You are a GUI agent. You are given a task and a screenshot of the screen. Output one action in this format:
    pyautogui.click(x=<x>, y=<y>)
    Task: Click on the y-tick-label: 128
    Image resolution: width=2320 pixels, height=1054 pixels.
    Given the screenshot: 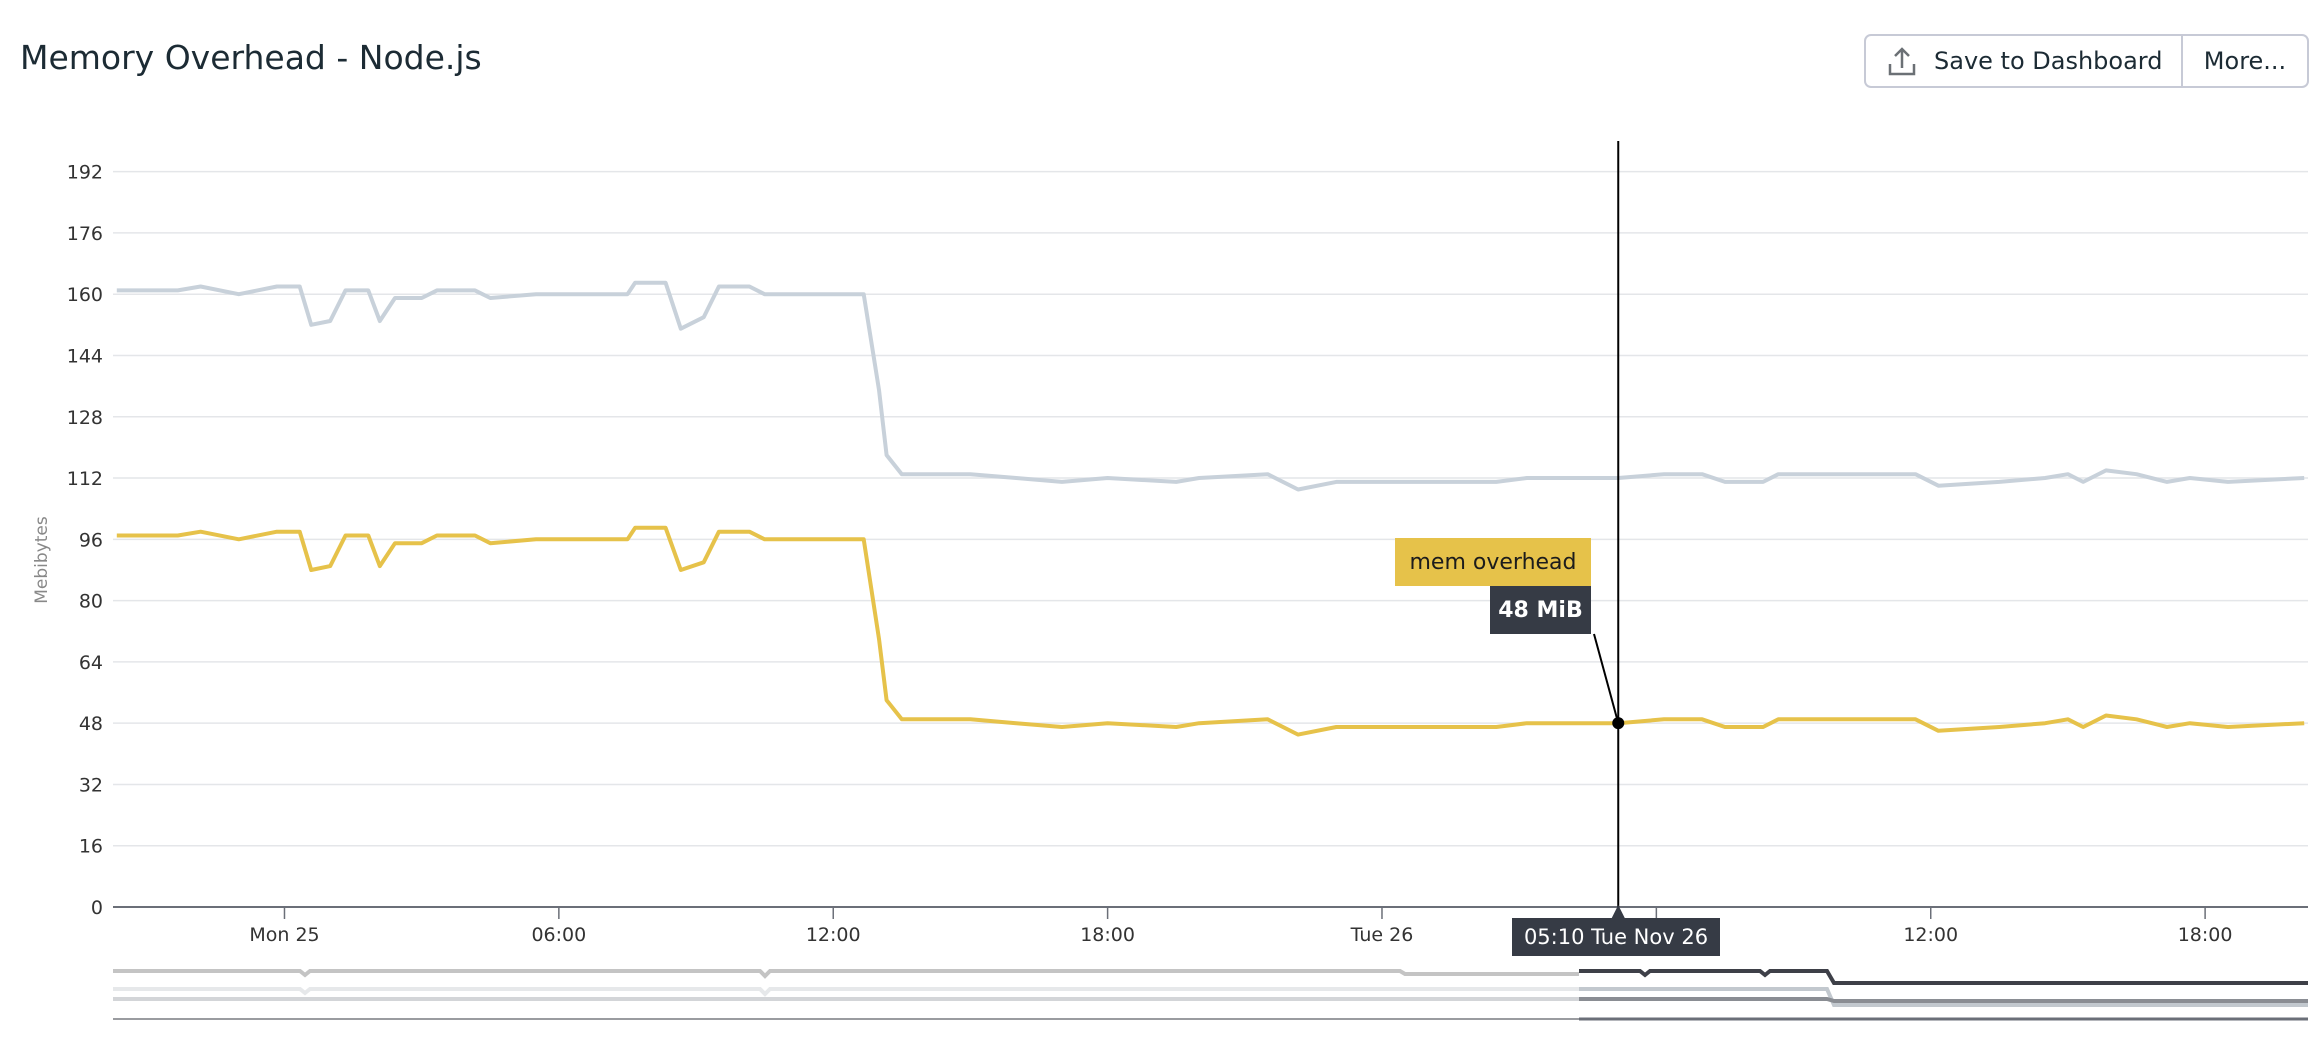 What is the action you would take?
    pyautogui.click(x=85, y=418)
    